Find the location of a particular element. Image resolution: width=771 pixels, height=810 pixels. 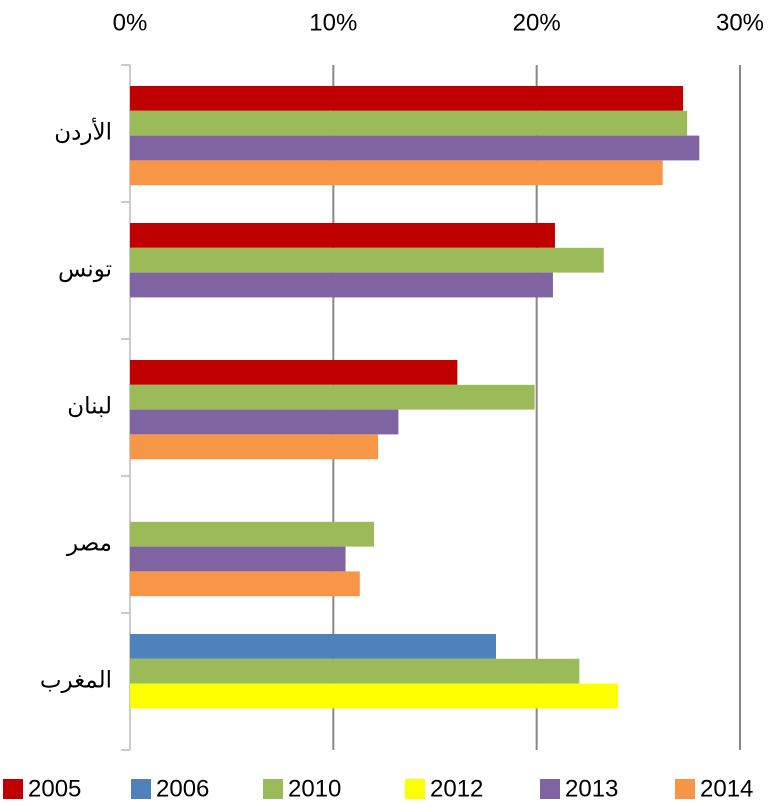

y-tick-label: تونس is located at coordinates (85, 269).